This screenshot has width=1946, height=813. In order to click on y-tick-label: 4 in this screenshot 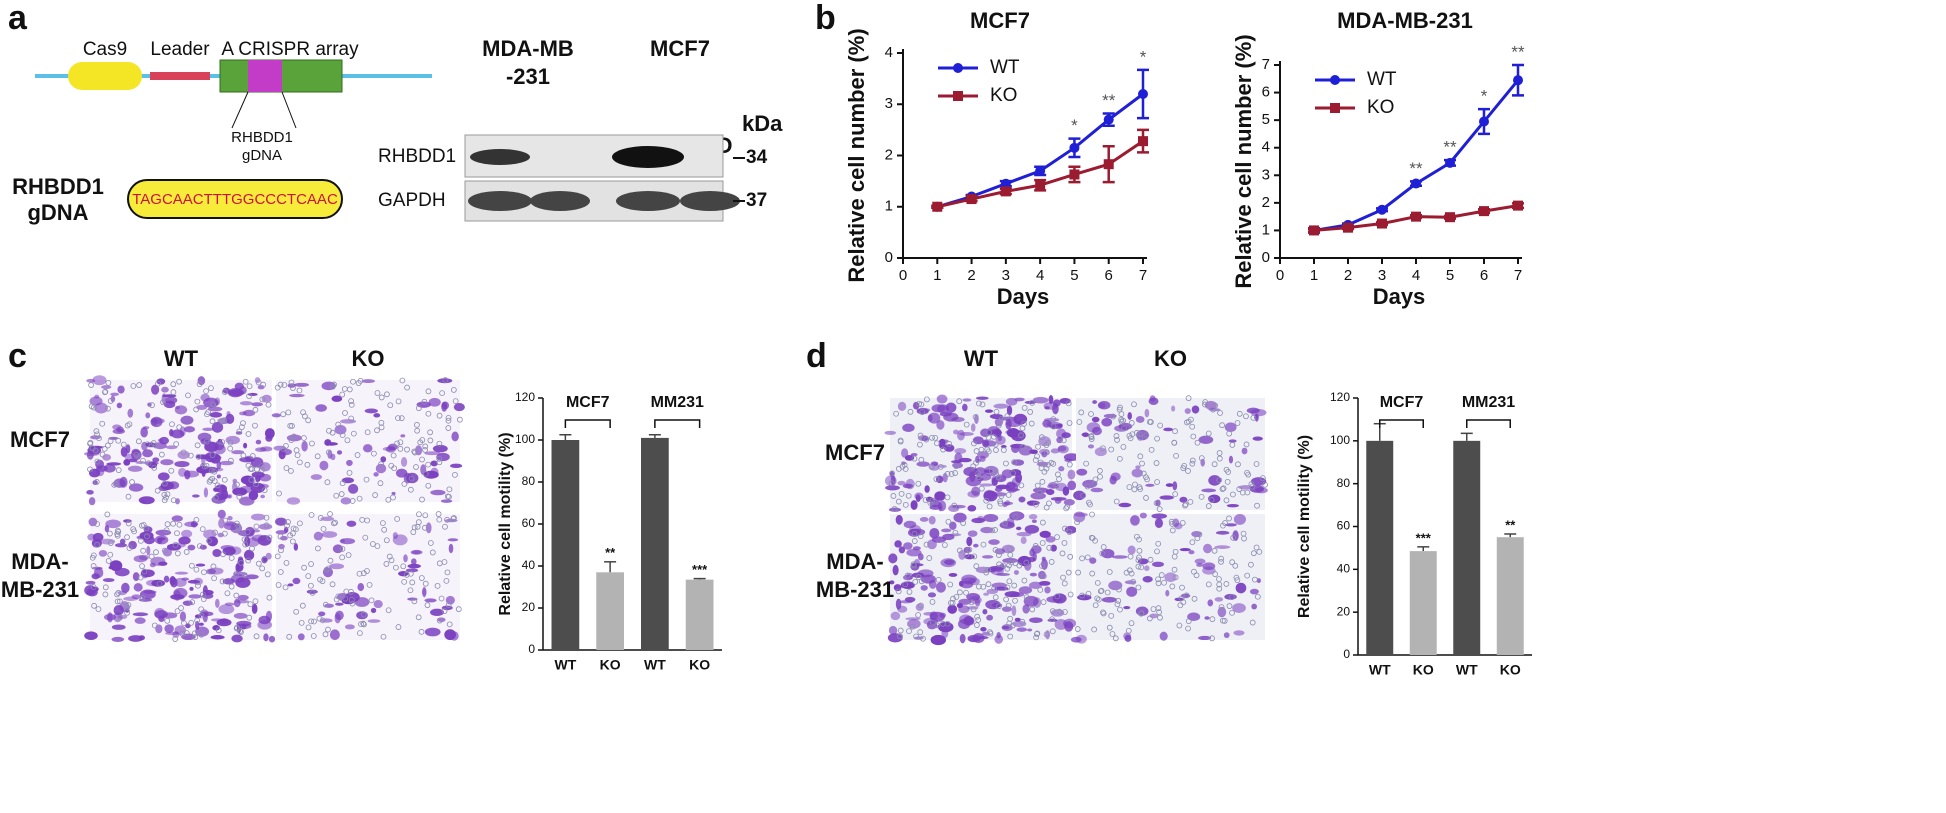, I will do `click(889, 52)`.